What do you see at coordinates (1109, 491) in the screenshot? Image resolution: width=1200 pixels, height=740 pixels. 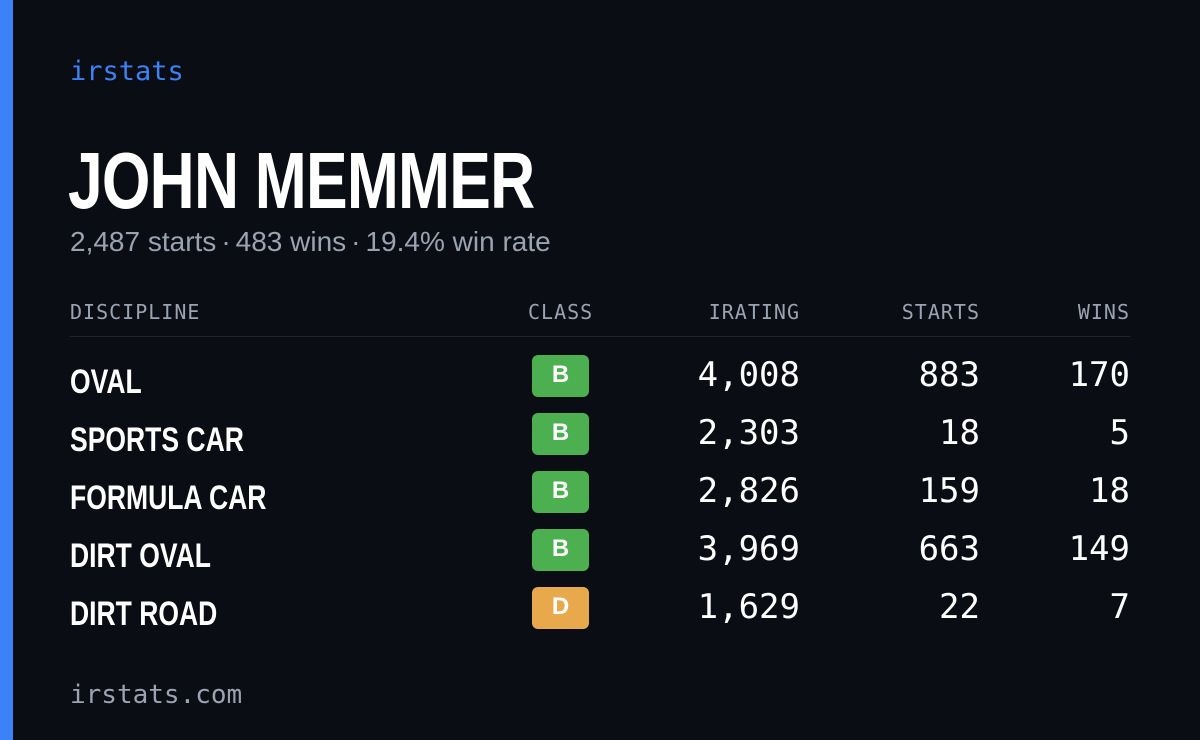 I see `wins-value: 18` at bounding box center [1109, 491].